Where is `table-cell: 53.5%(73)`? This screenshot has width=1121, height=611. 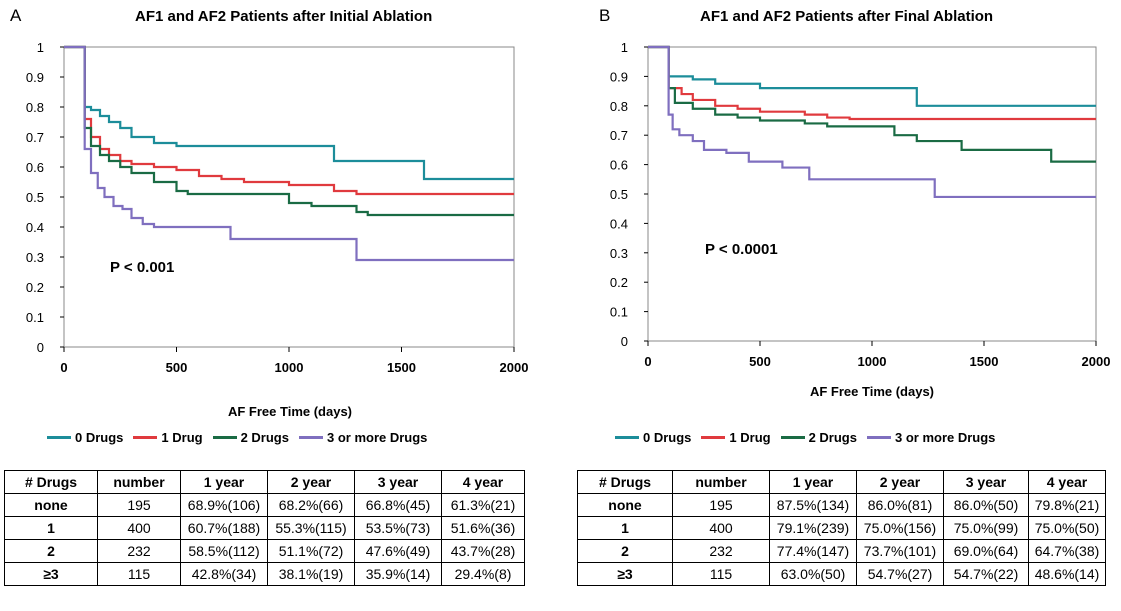 table-cell: 53.5%(73) is located at coordinates (398, 528).